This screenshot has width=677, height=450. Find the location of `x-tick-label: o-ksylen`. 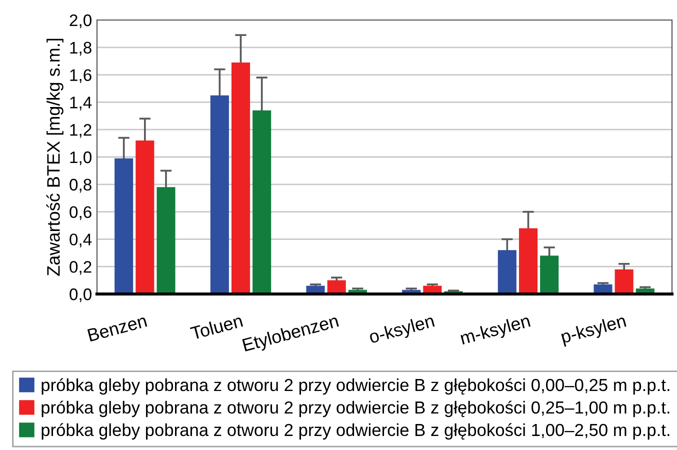

x-tick-label: o-ksylen is located at coordinates (402, 330).